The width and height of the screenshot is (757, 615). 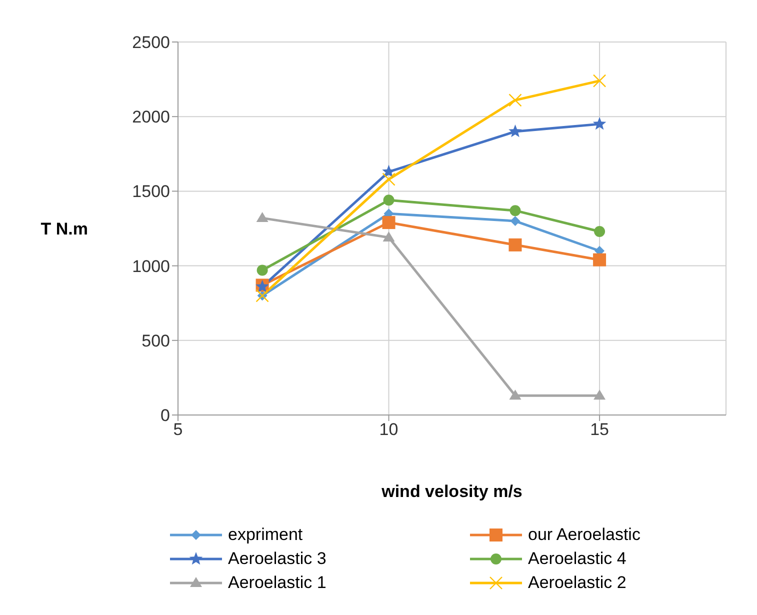 I want to click on y-tick-label: 2000, so click(x=151, y=117).